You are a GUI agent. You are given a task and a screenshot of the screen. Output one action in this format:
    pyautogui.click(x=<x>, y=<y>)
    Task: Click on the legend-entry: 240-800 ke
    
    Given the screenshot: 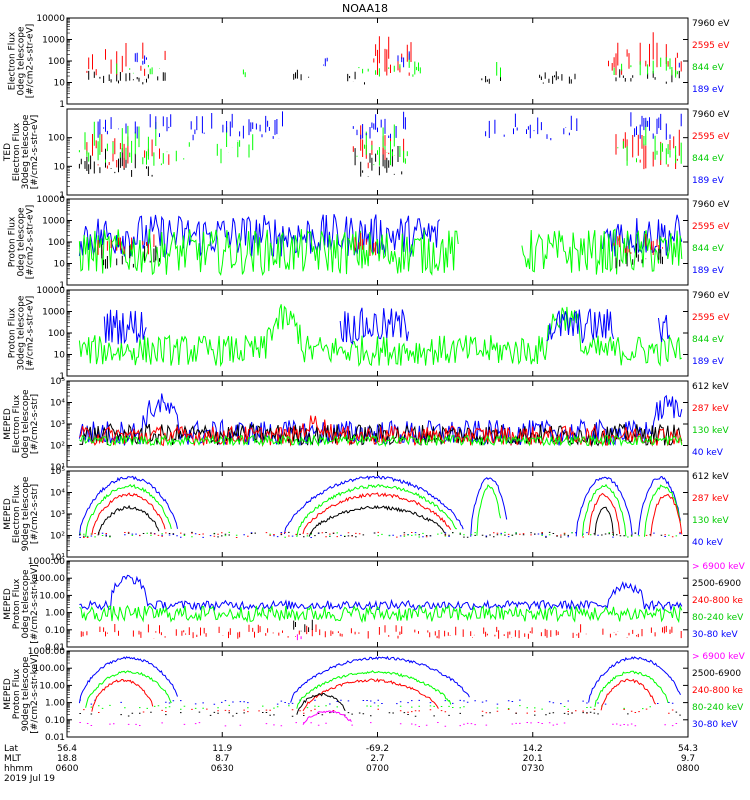 What is the action you would take?
    pyautogui.click(x=717, y=691)
    